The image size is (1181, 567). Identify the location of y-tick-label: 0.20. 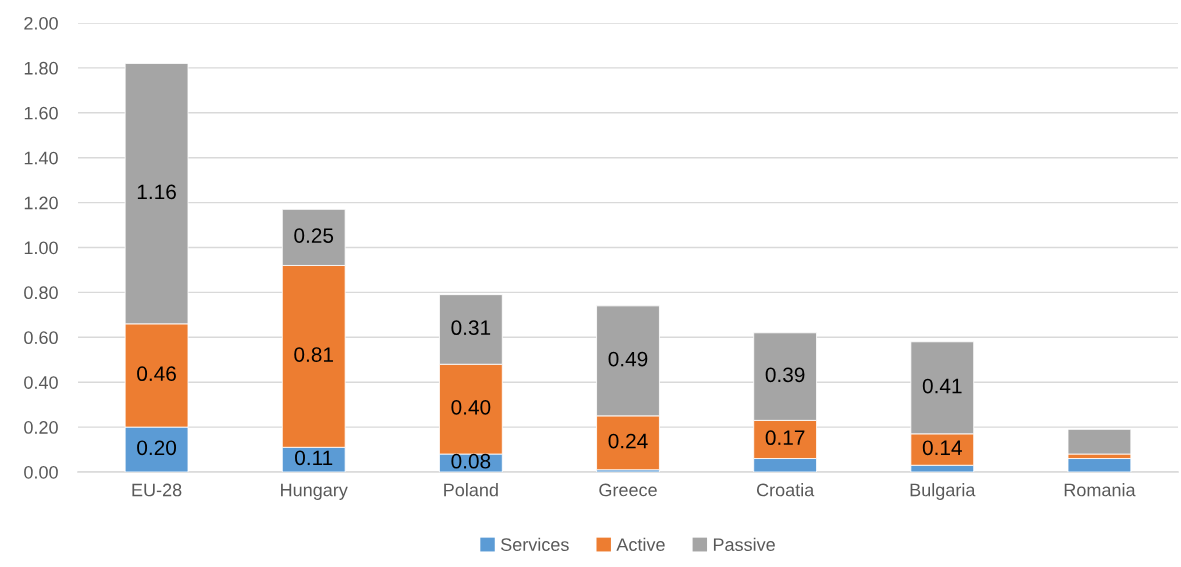
(41, 427).